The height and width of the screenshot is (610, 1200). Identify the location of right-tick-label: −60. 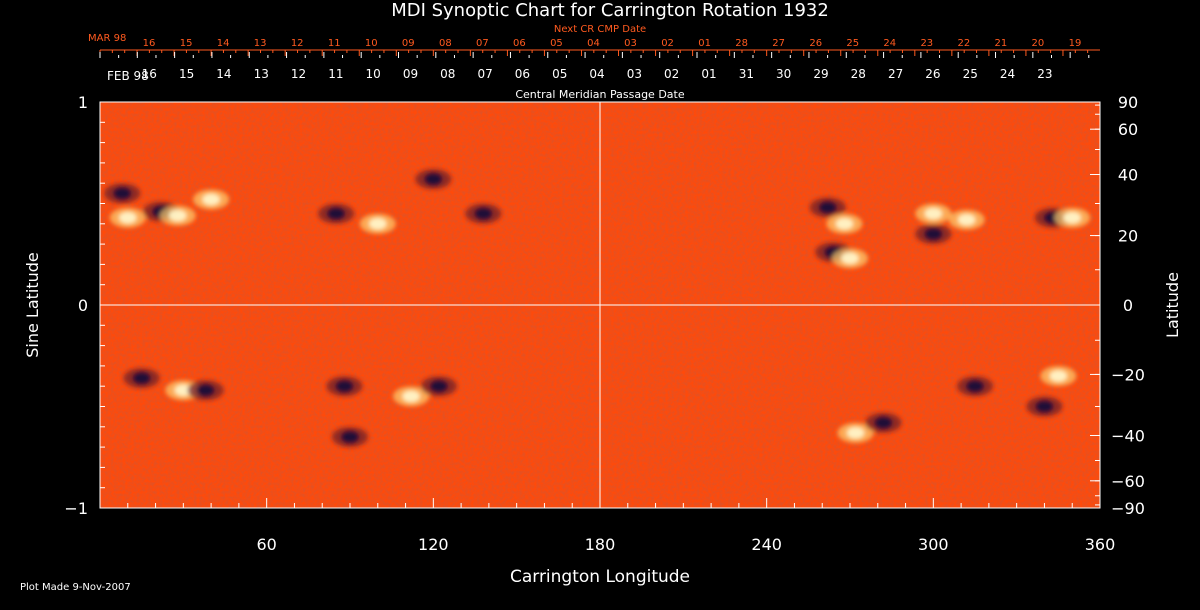
(1128, 481).